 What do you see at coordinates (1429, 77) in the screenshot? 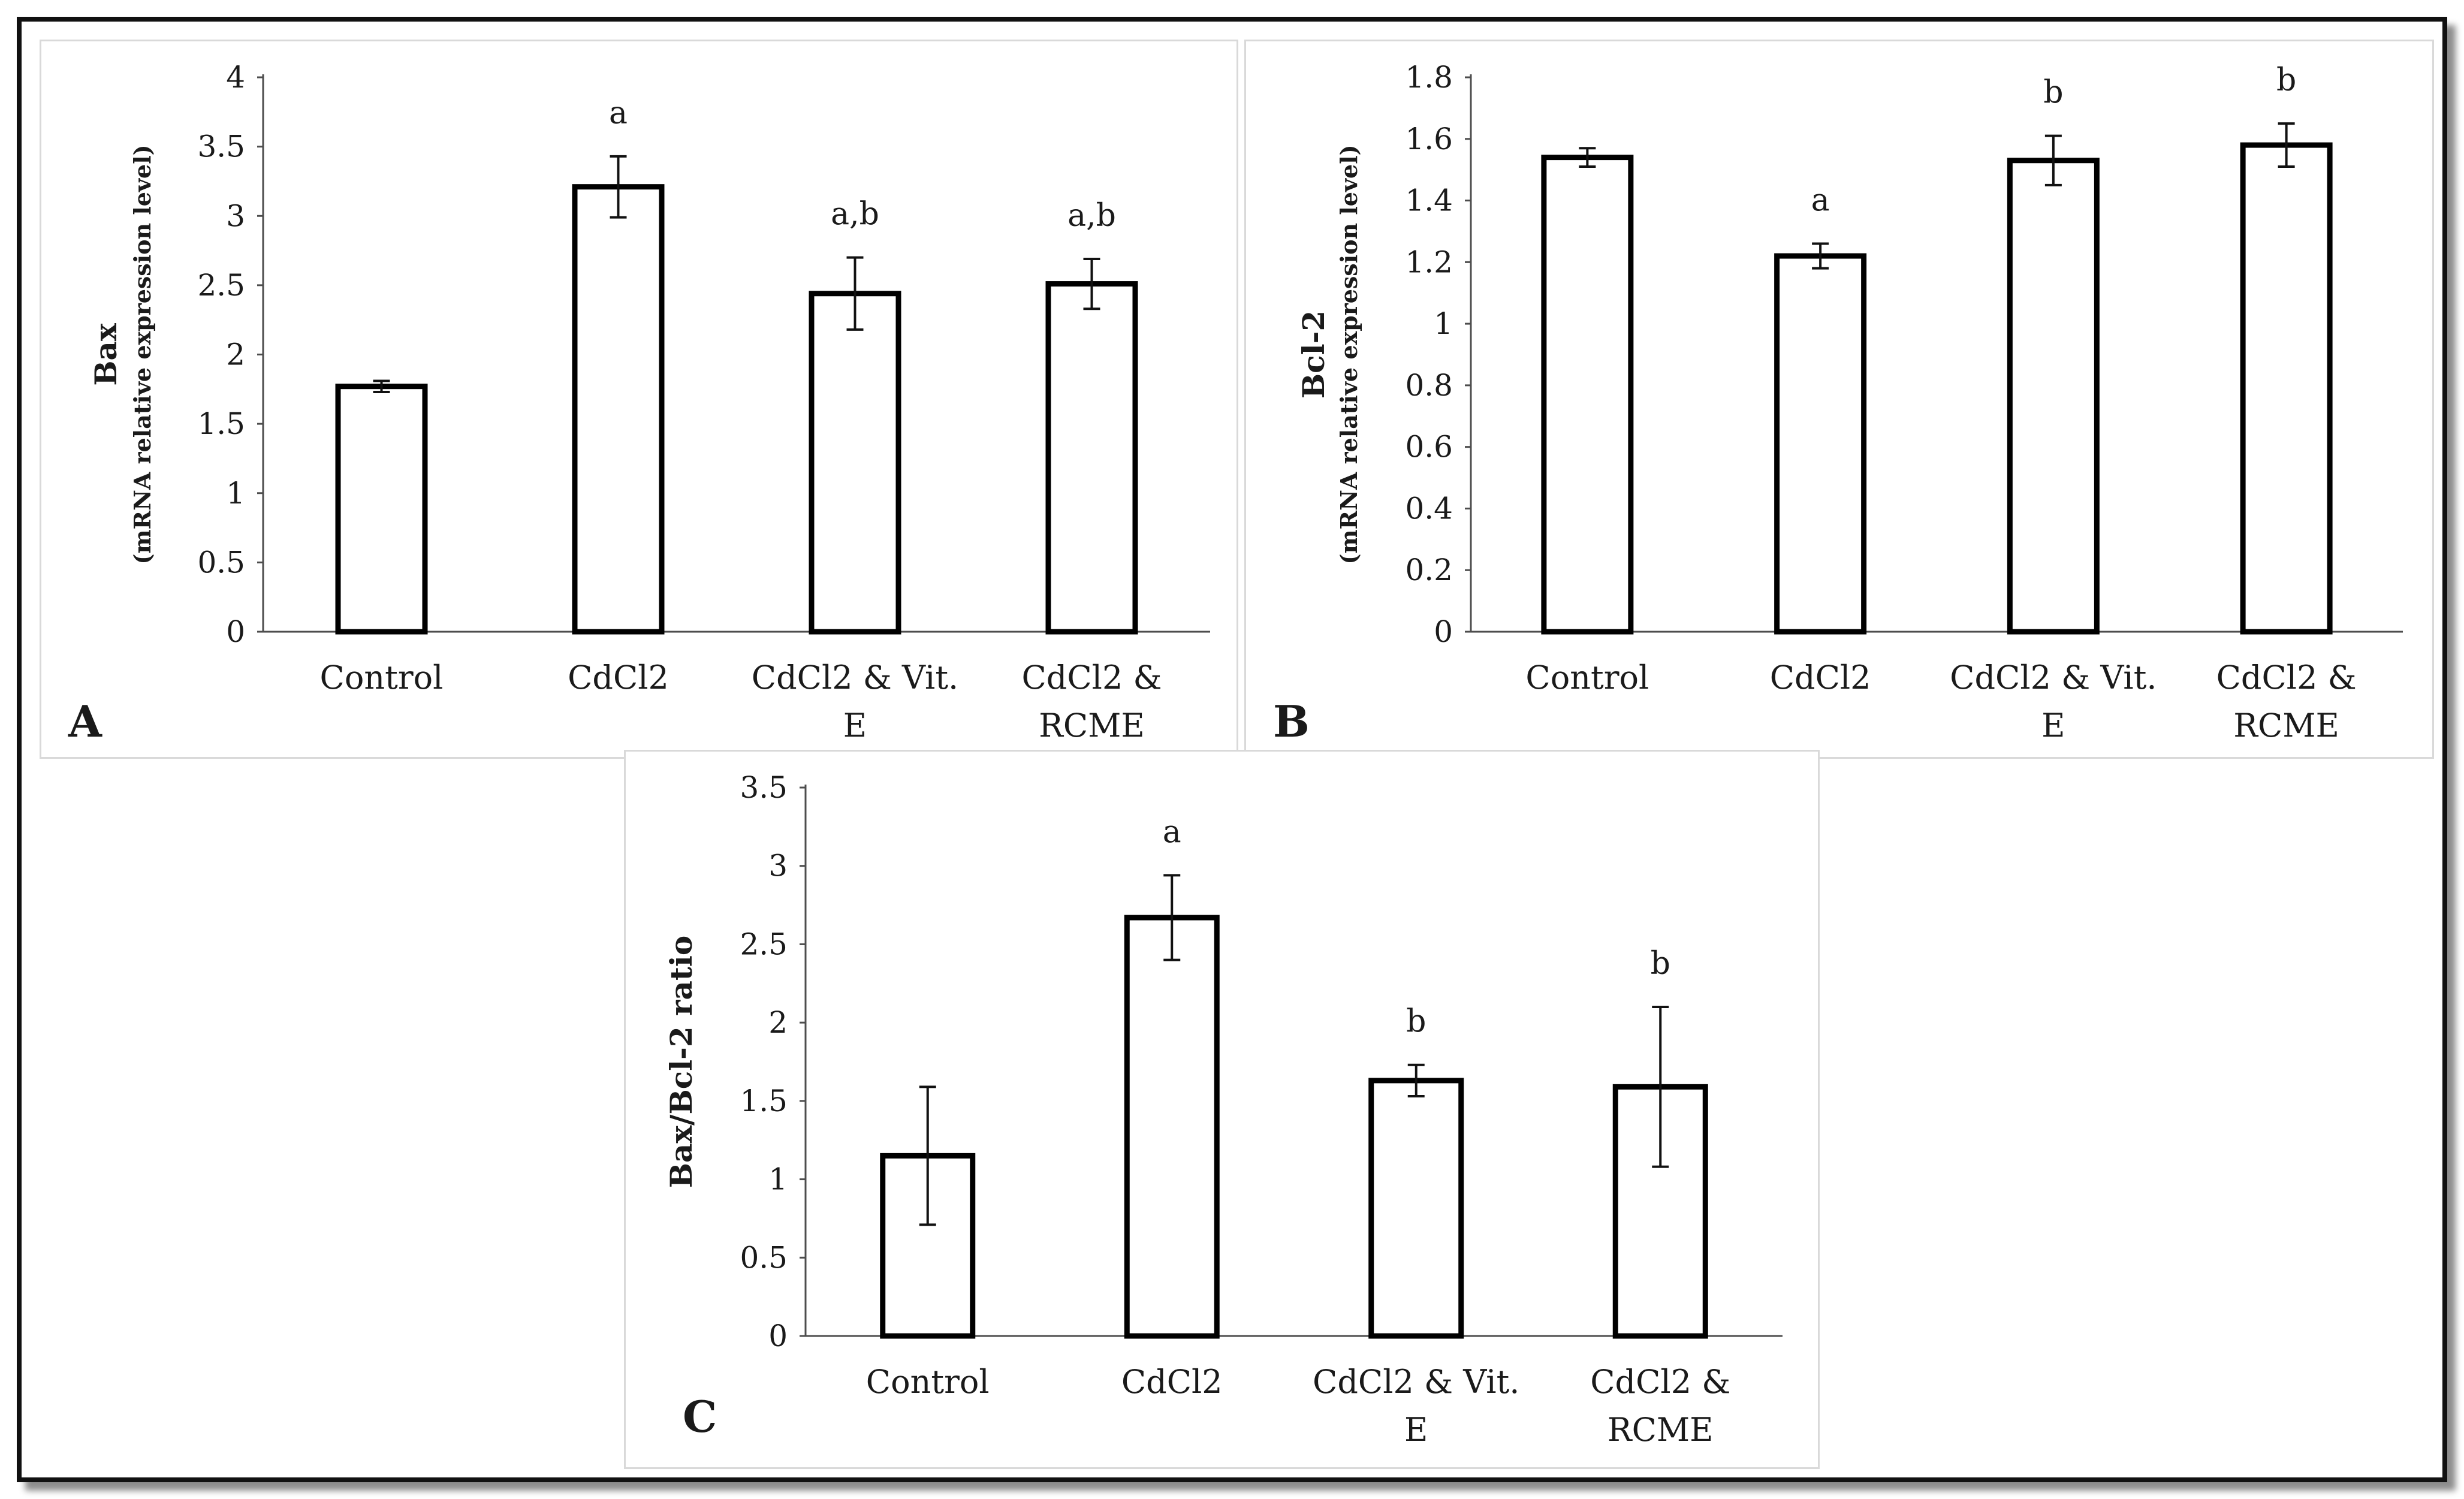
I see `y-tick-label: 1.8` at bounding box center [1429, 77].